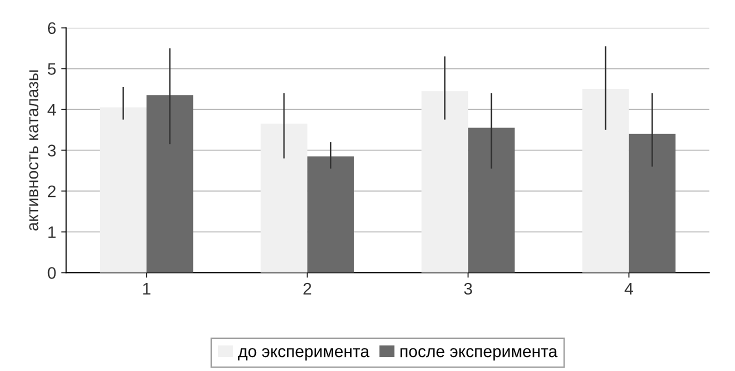 The image size is (735, 371). I want to click on y-tick-label: 2, so click(52, 191).